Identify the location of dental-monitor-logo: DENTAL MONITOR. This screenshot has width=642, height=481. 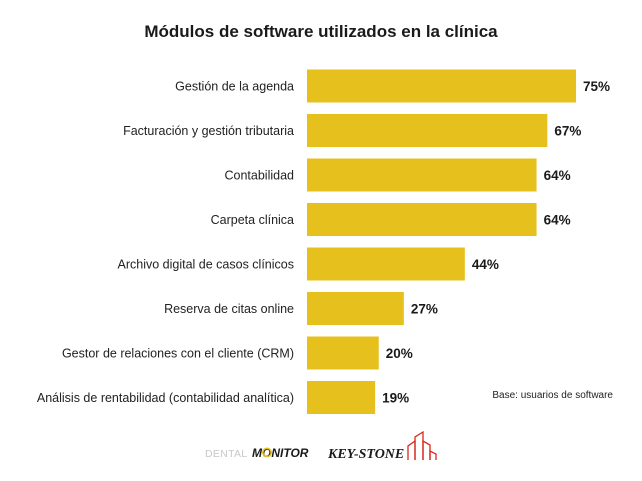
(257, 453).